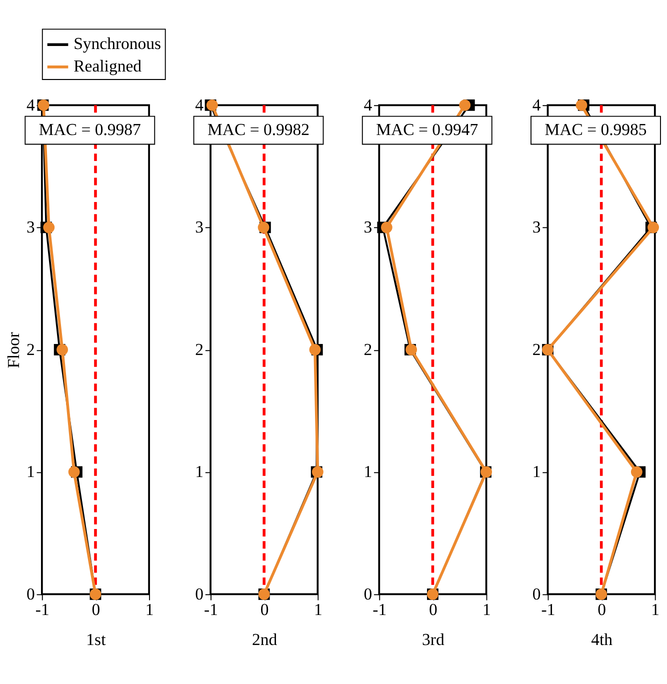 The height and width of the screenshot is (684, 667). Describe the element at coordinates (96, 639) in the screenshot. I see `x-axis-title: 1st` at that location.